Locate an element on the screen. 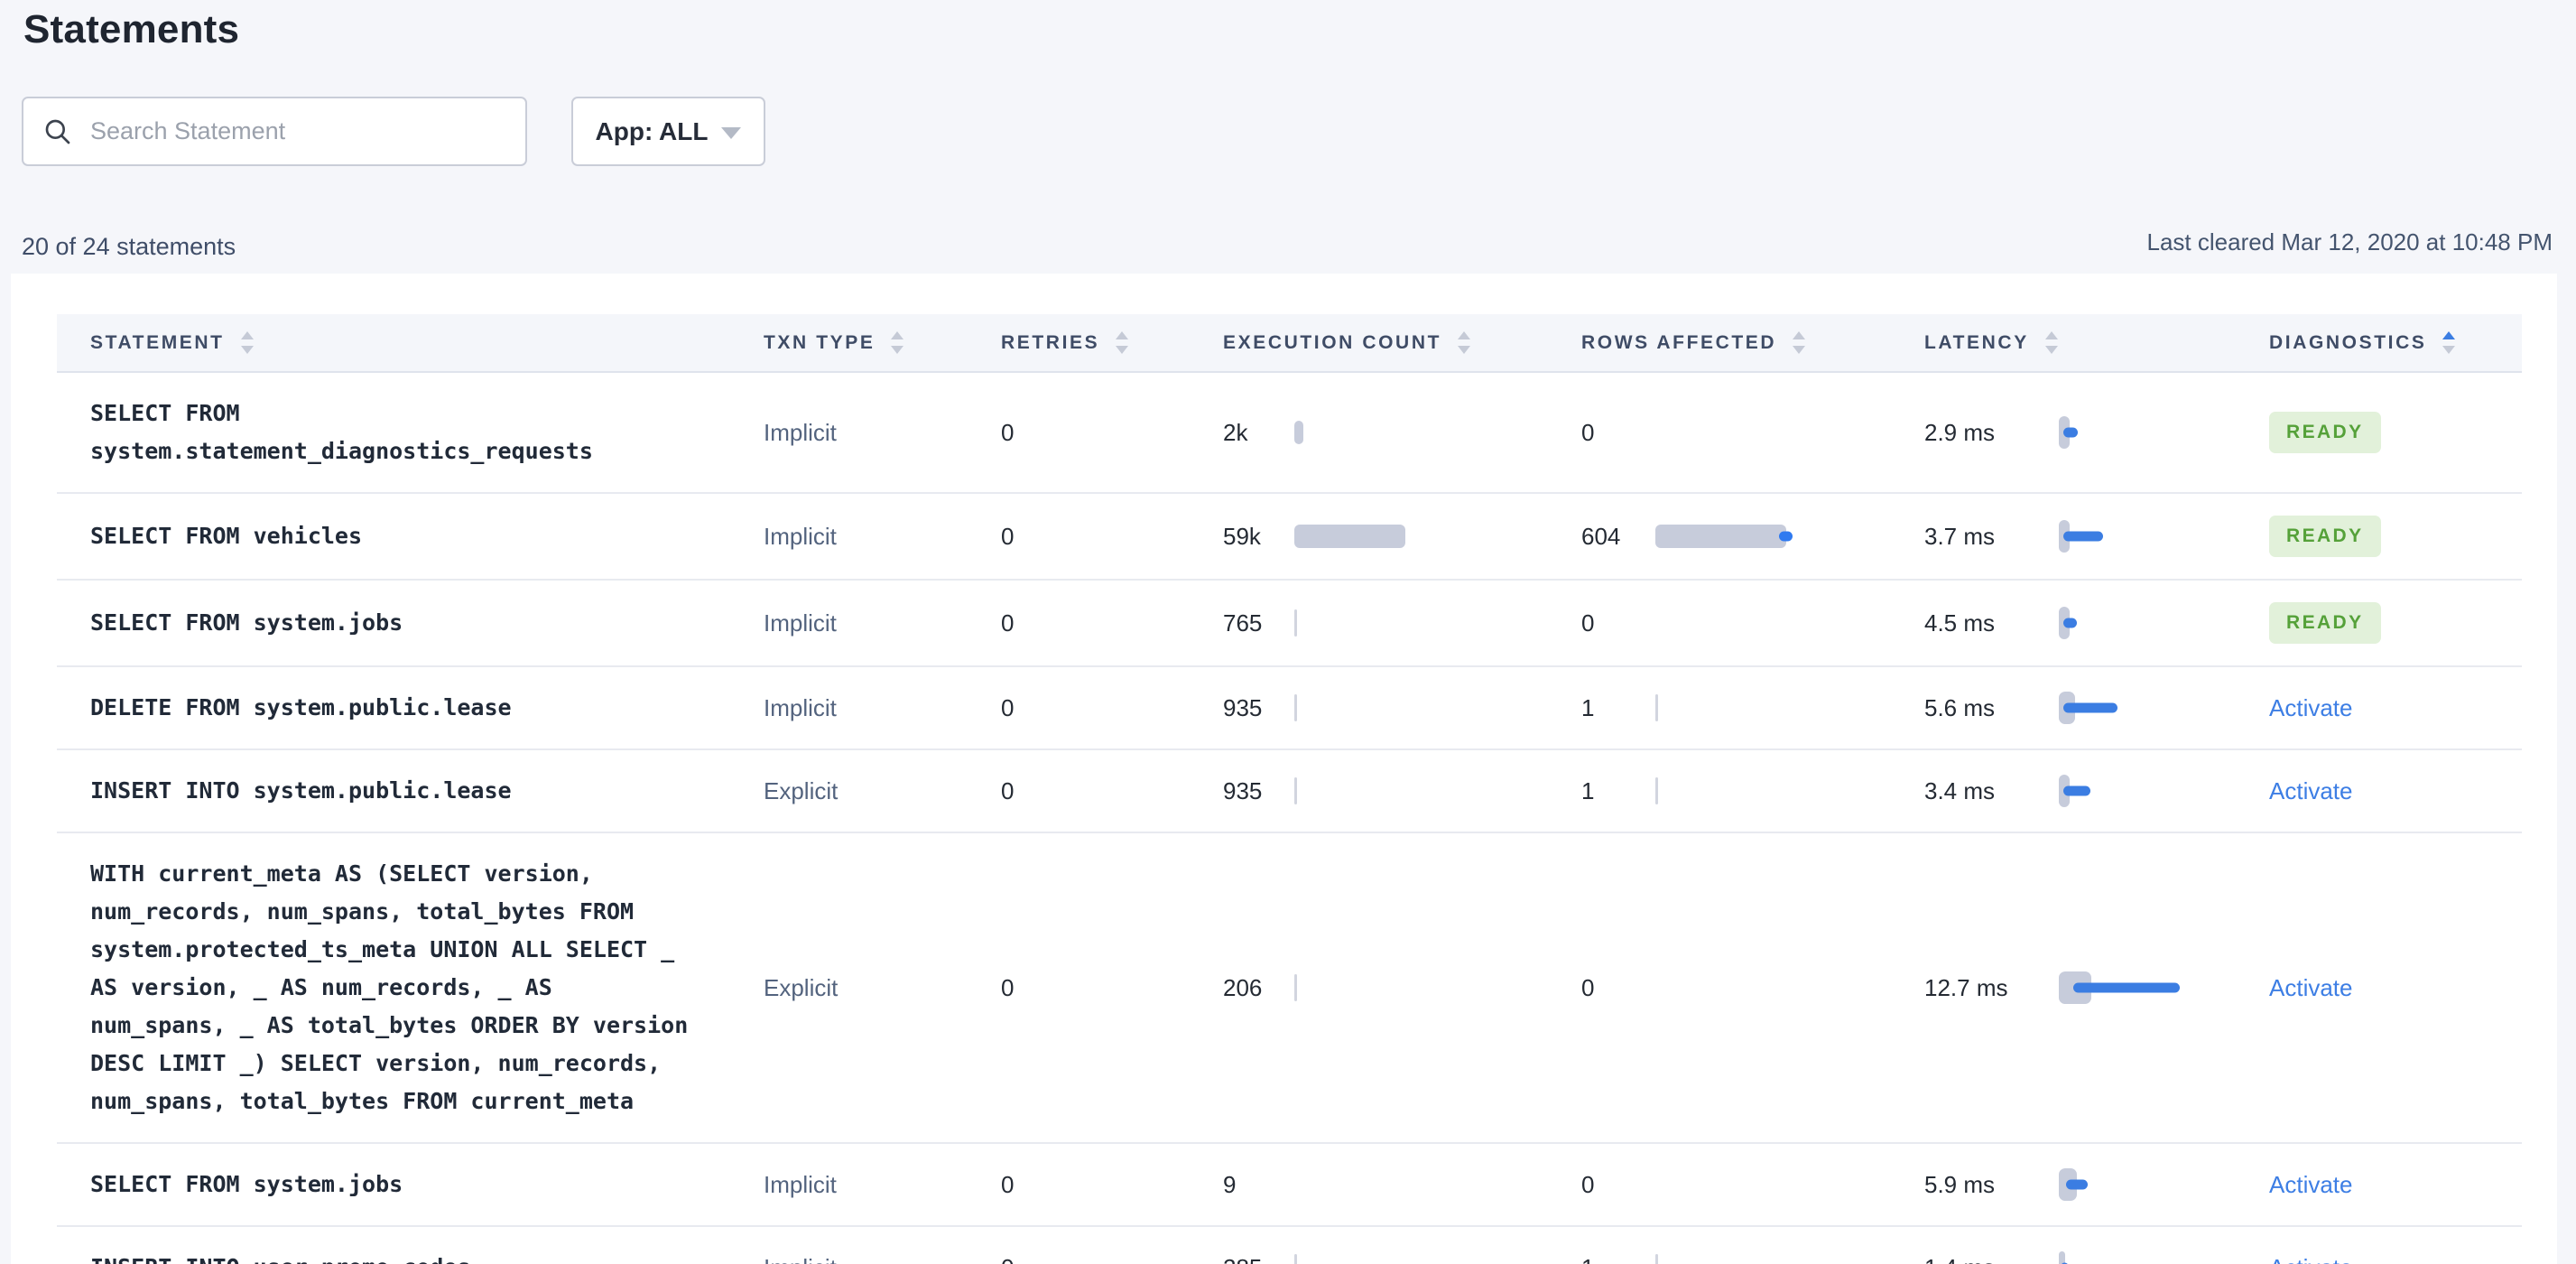 The image size is (2576, 1264). app-filter-button: App: ALL is located at coordinates (668, 131).